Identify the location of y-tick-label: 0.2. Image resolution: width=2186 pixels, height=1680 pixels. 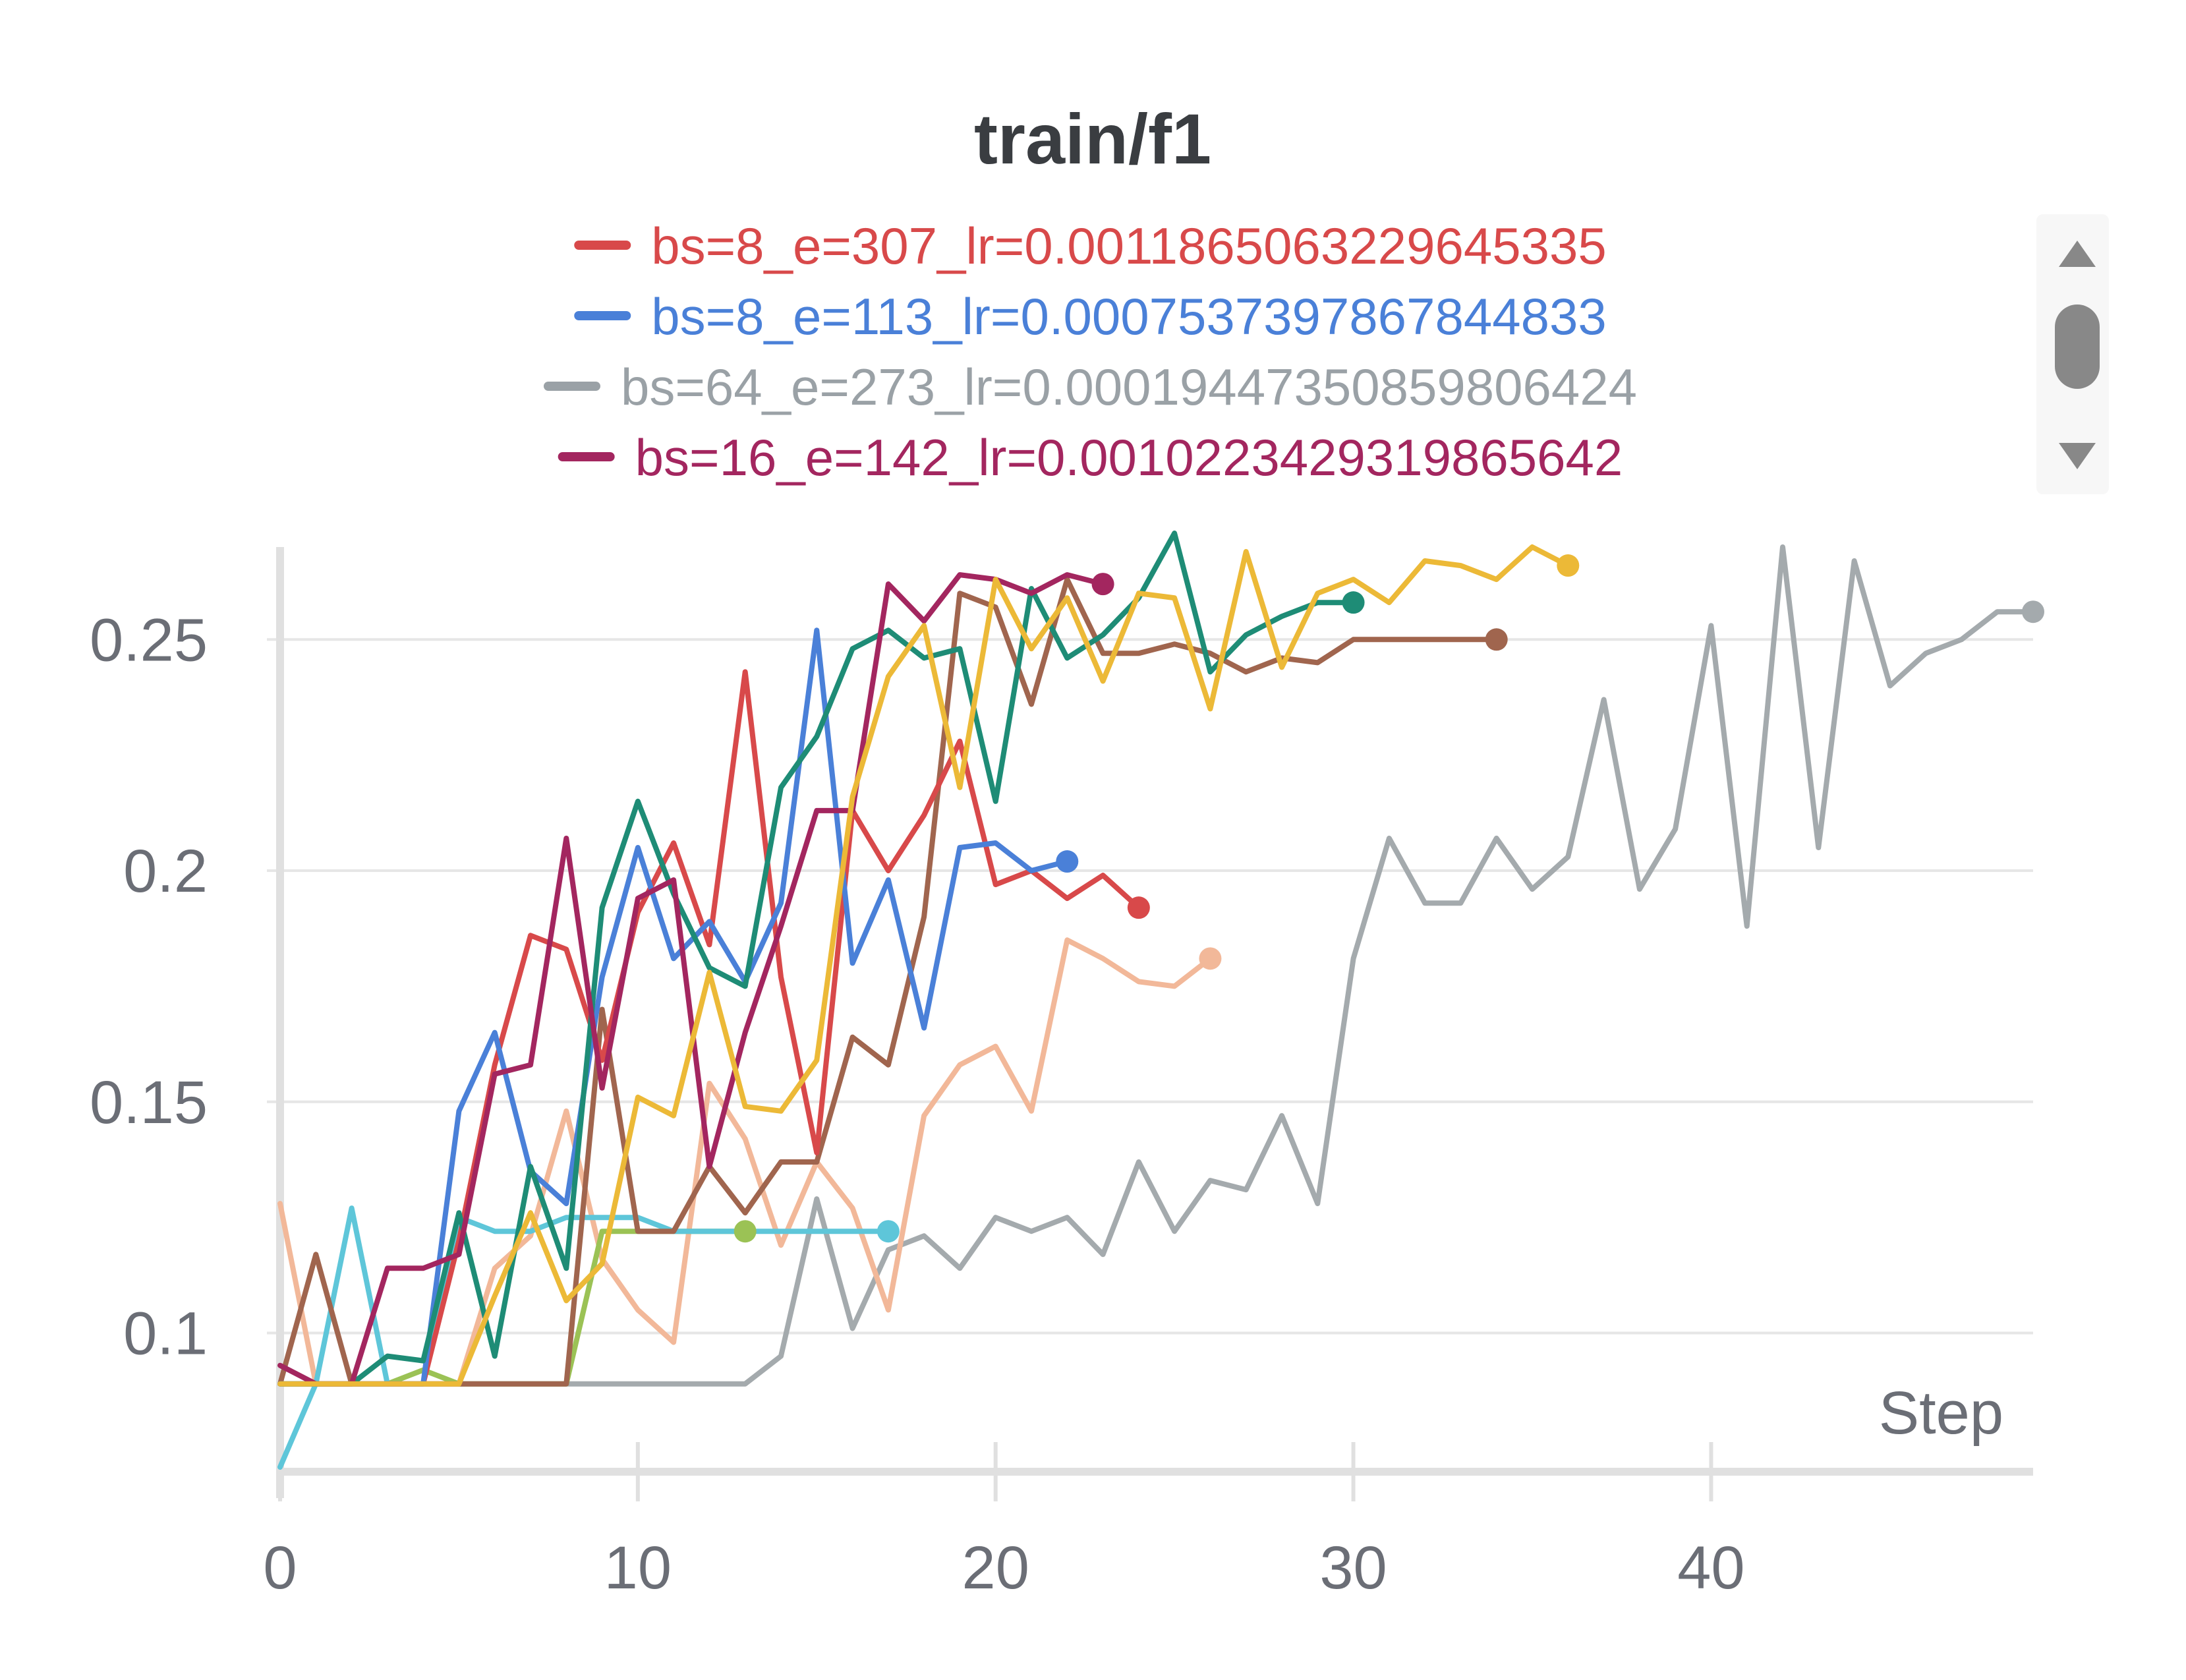
(165, 871).